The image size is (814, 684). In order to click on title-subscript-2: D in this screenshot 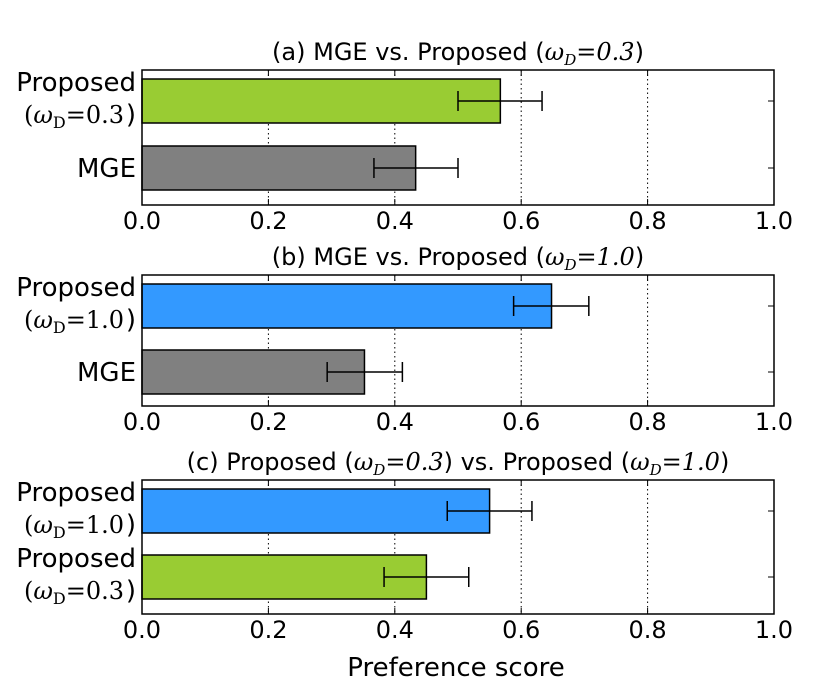, I will do `click(655, 470)`.